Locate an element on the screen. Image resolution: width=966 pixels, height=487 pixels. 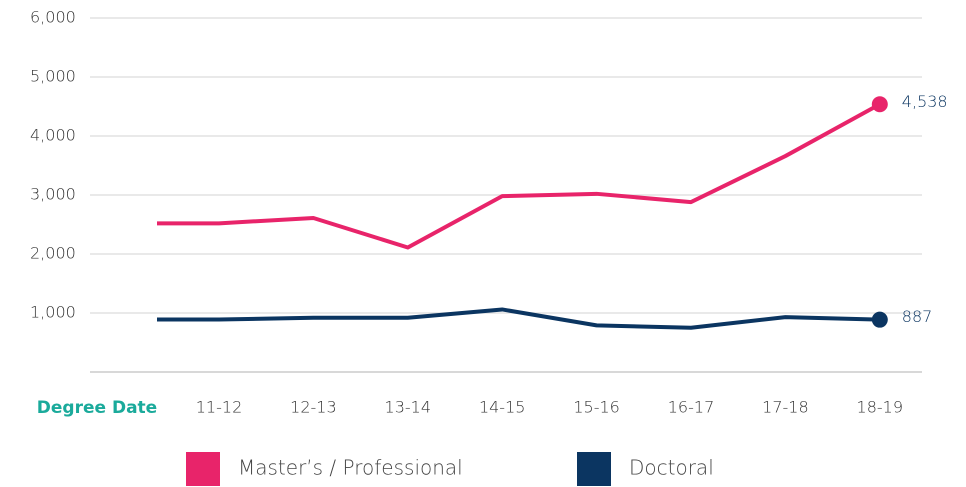
y-tick-label: 3,000 is located at coordinates (53, 194).